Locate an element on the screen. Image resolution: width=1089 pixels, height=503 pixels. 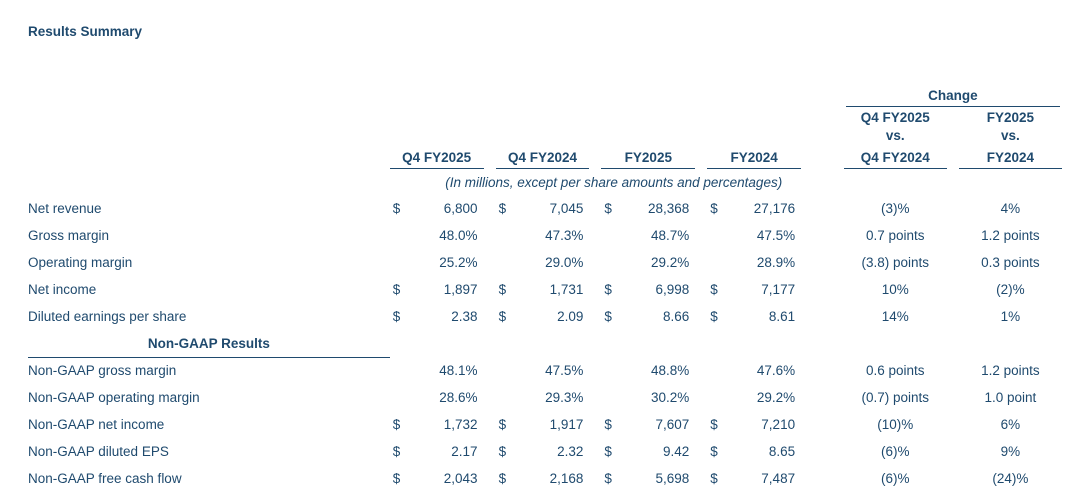
row-label: Gross margin is located at coordinates (69, 235).